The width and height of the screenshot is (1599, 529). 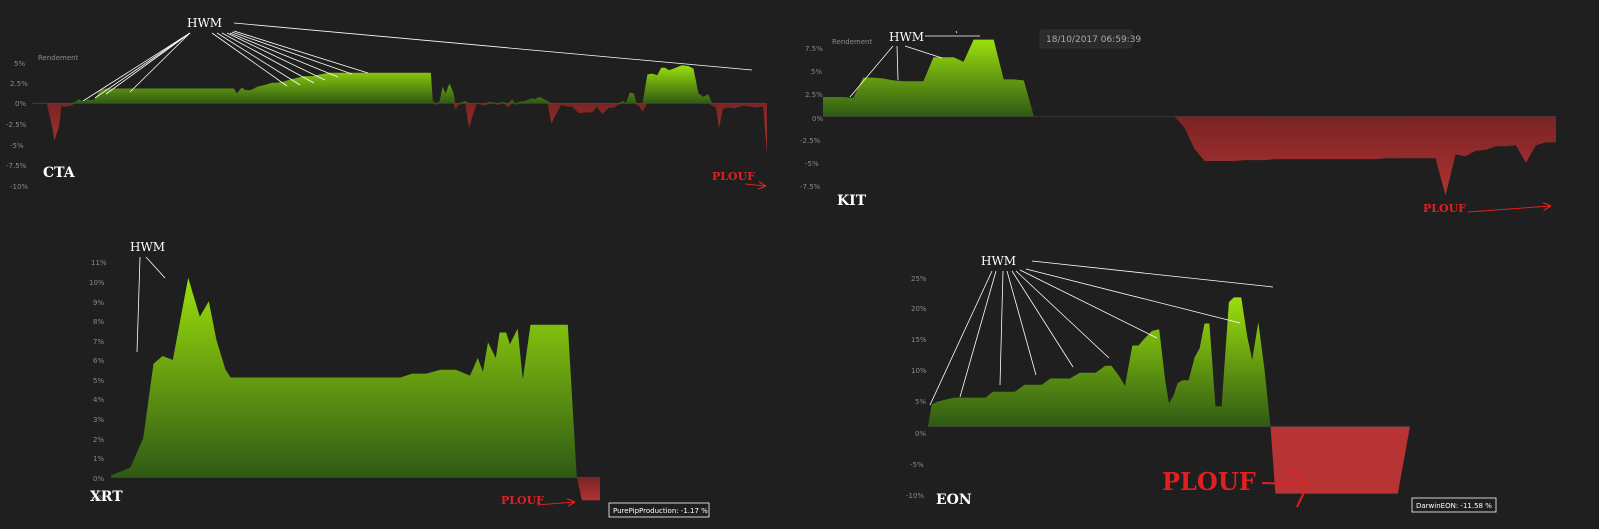 I want to click on eon-tooltip: DarwinEON: -11.58 %, so click(x=1454, y=505).